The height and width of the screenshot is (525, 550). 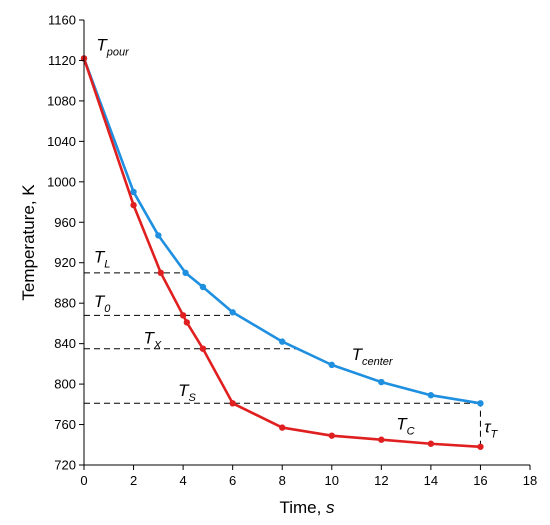 I want to click on annotation-t-l: TL, so click(x=102, y=259).